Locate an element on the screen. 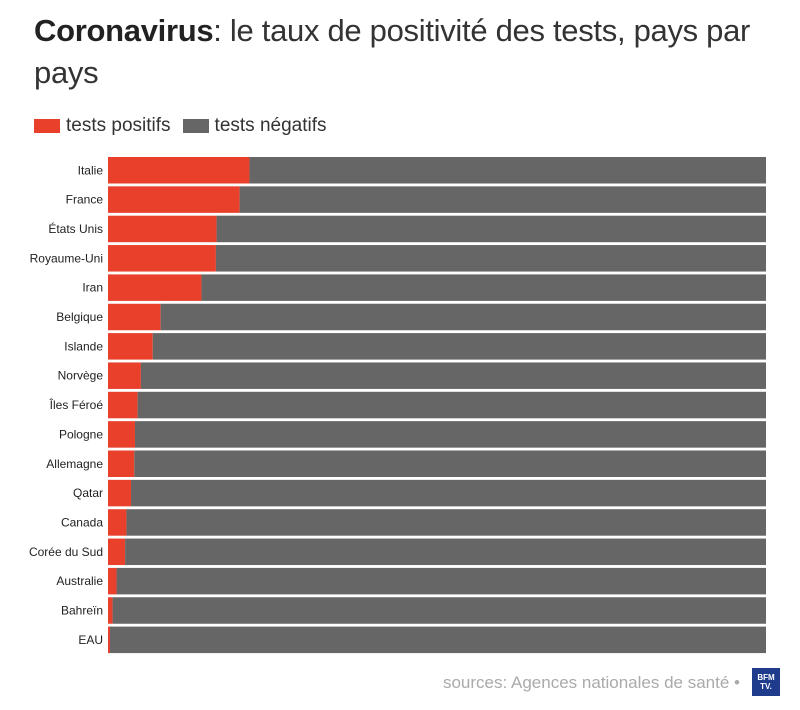  legend: tests positifs tests négatifs is located at coordinates (186, 126).